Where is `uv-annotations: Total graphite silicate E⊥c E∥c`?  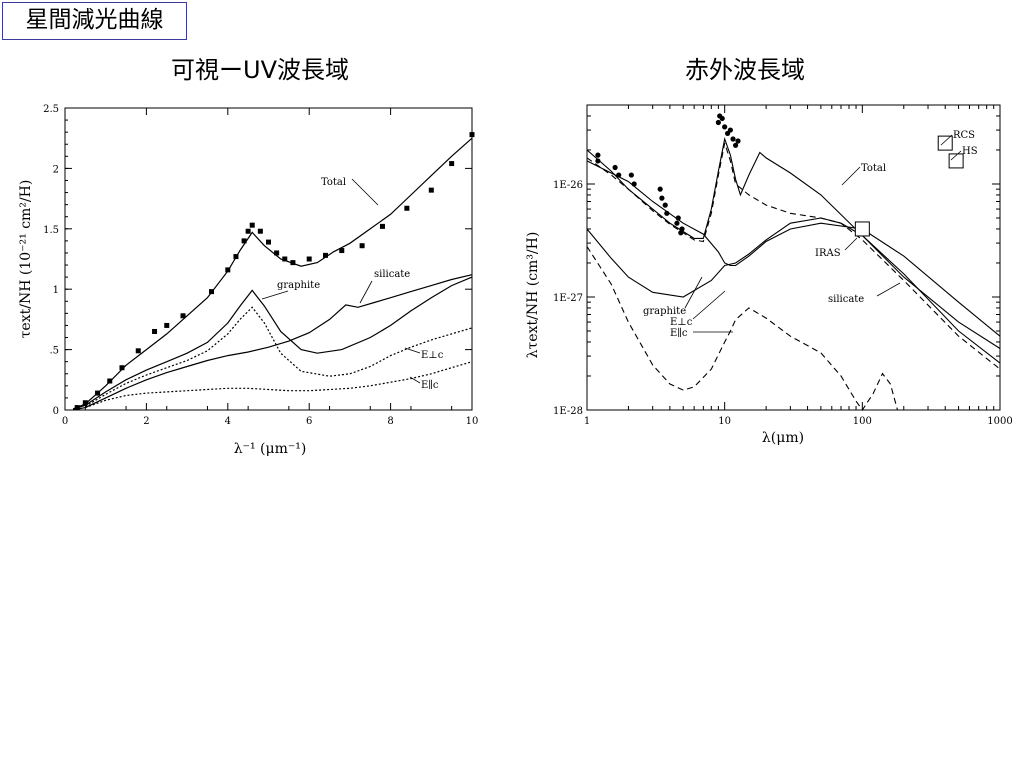
uv-annotations: Total graphite silicate E⊥c E∥c is located at coordinates (352, 284).